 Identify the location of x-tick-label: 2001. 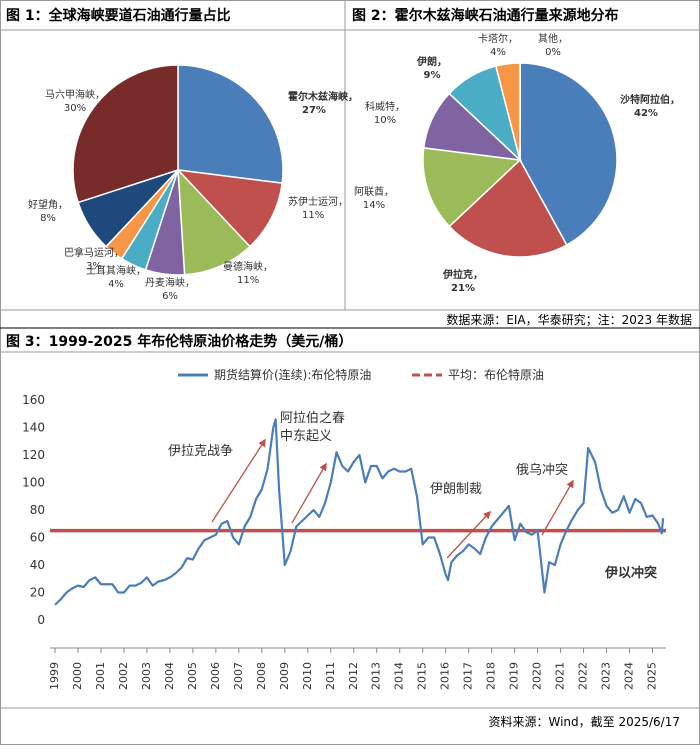
(100, 676).